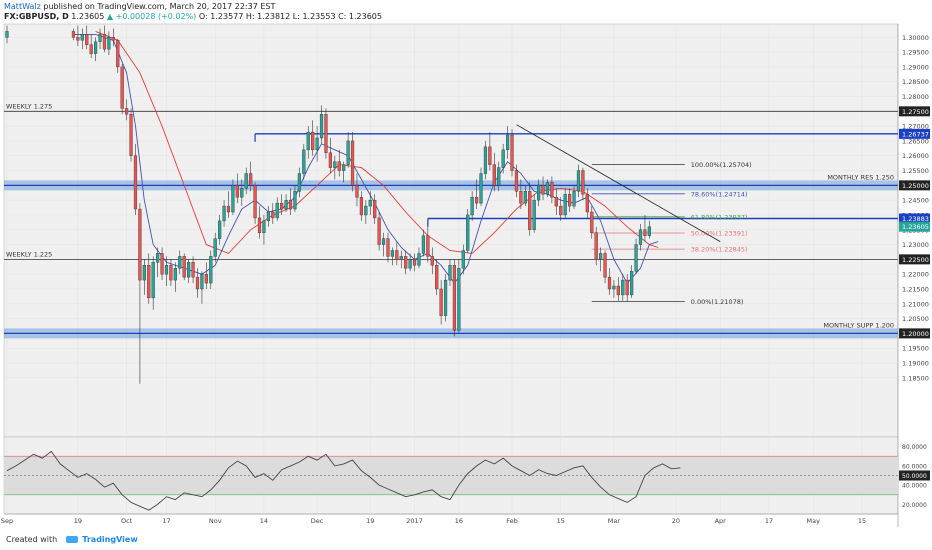  I want to click on fib-level-label: 0.00%(1.21078), so click(717, 302).